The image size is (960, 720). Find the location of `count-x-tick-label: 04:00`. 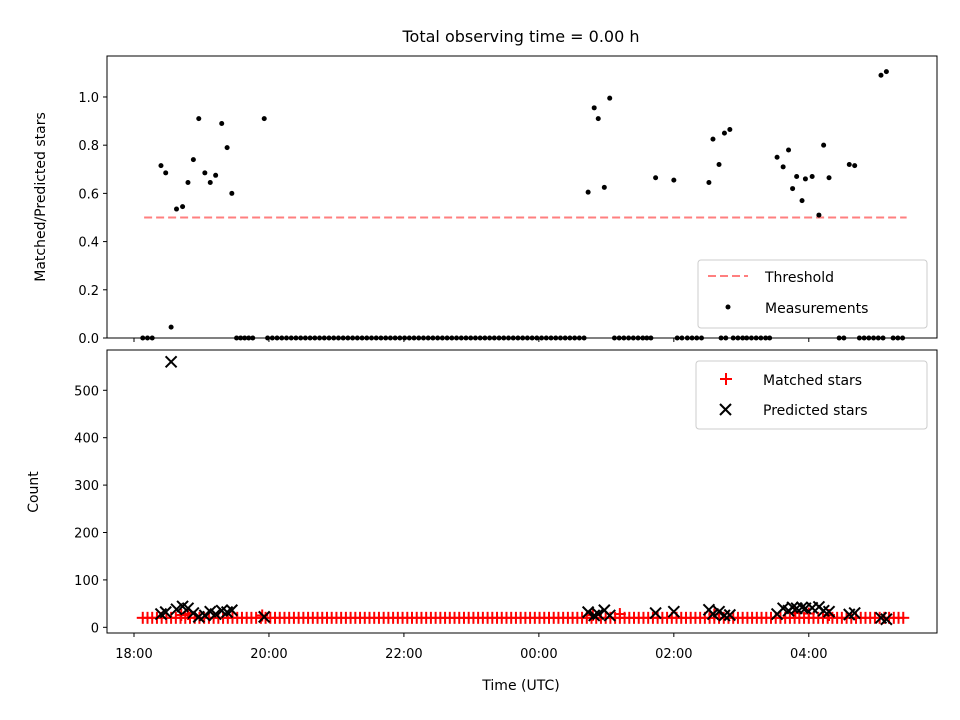

count-x-tick-label: 04:00 is located at coordinates (808, 654).